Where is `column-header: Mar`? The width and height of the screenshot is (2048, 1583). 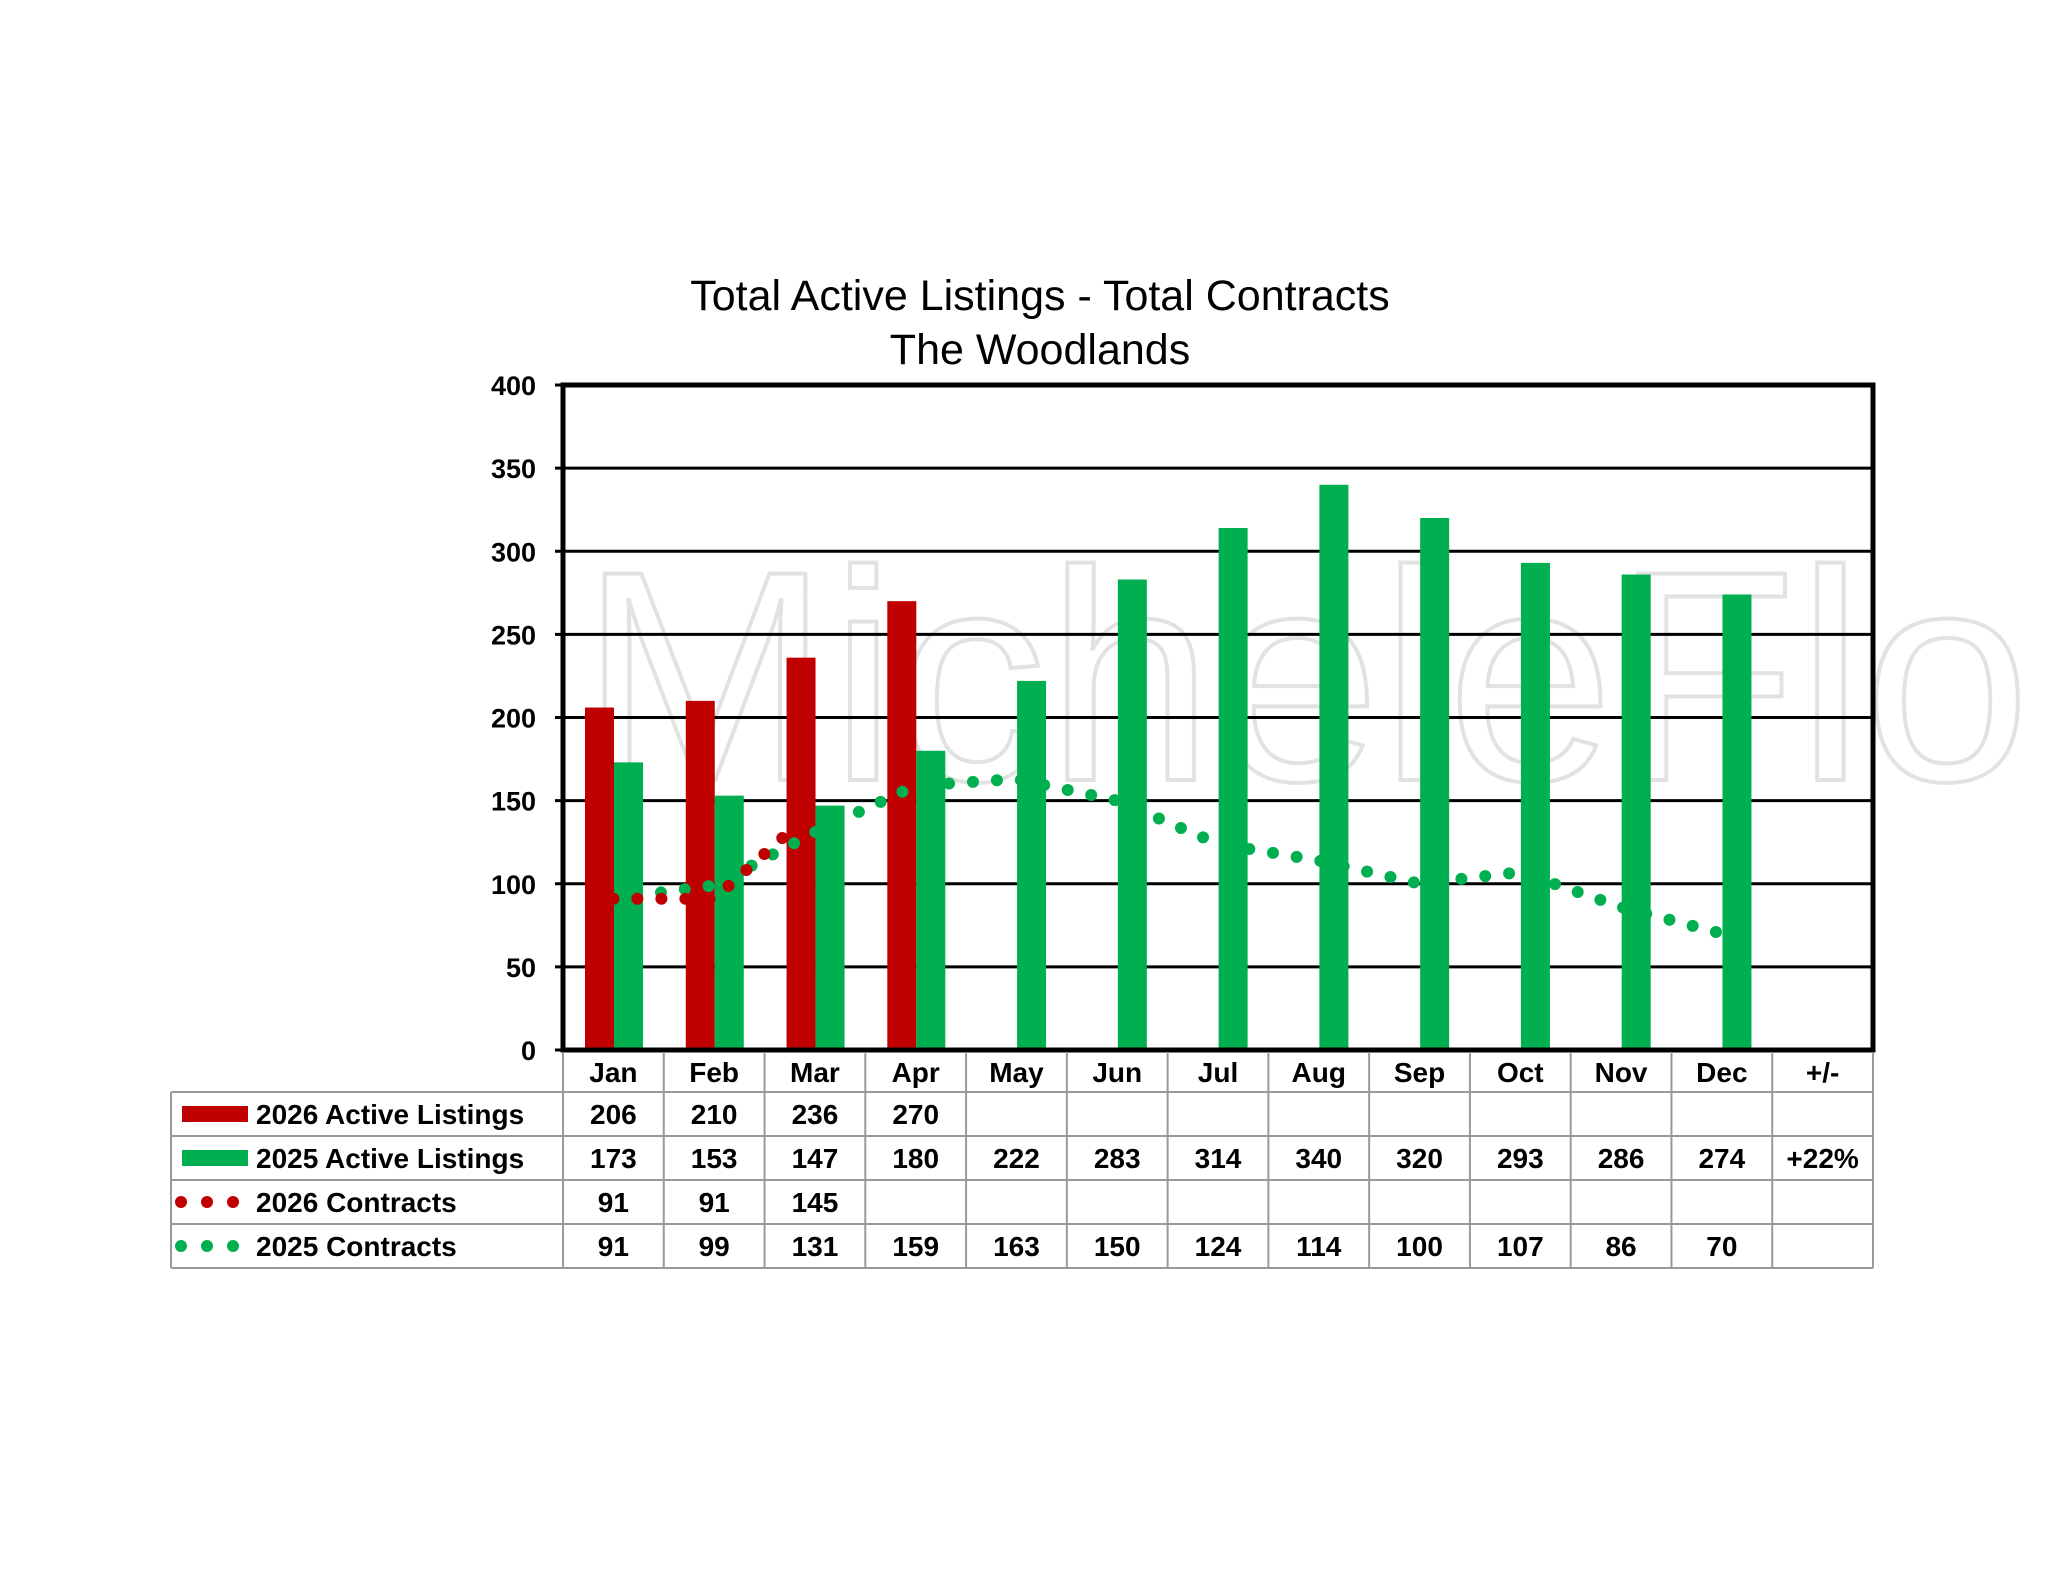 column-header: Mar is located at coordinates (815, 1072).